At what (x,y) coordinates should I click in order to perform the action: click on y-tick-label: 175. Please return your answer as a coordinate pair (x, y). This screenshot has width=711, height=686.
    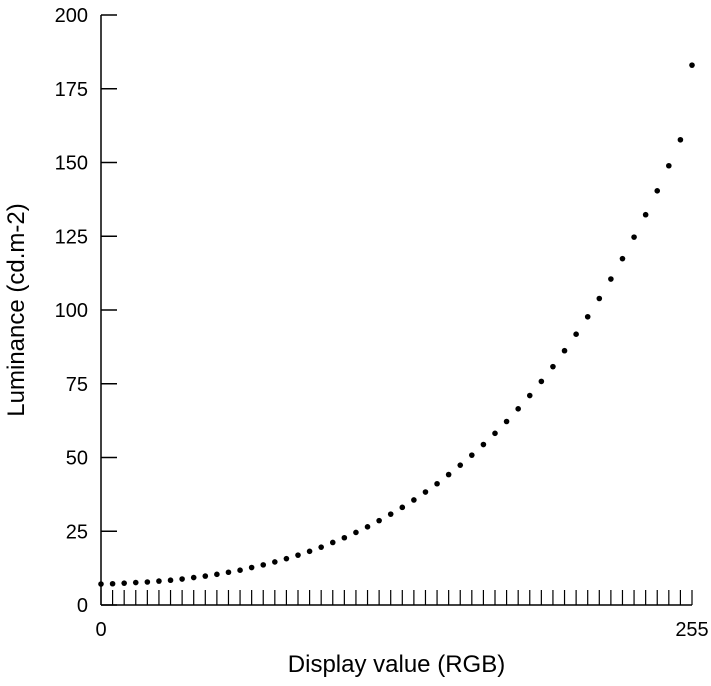
    Looking at the image, I should click on (71, 90).